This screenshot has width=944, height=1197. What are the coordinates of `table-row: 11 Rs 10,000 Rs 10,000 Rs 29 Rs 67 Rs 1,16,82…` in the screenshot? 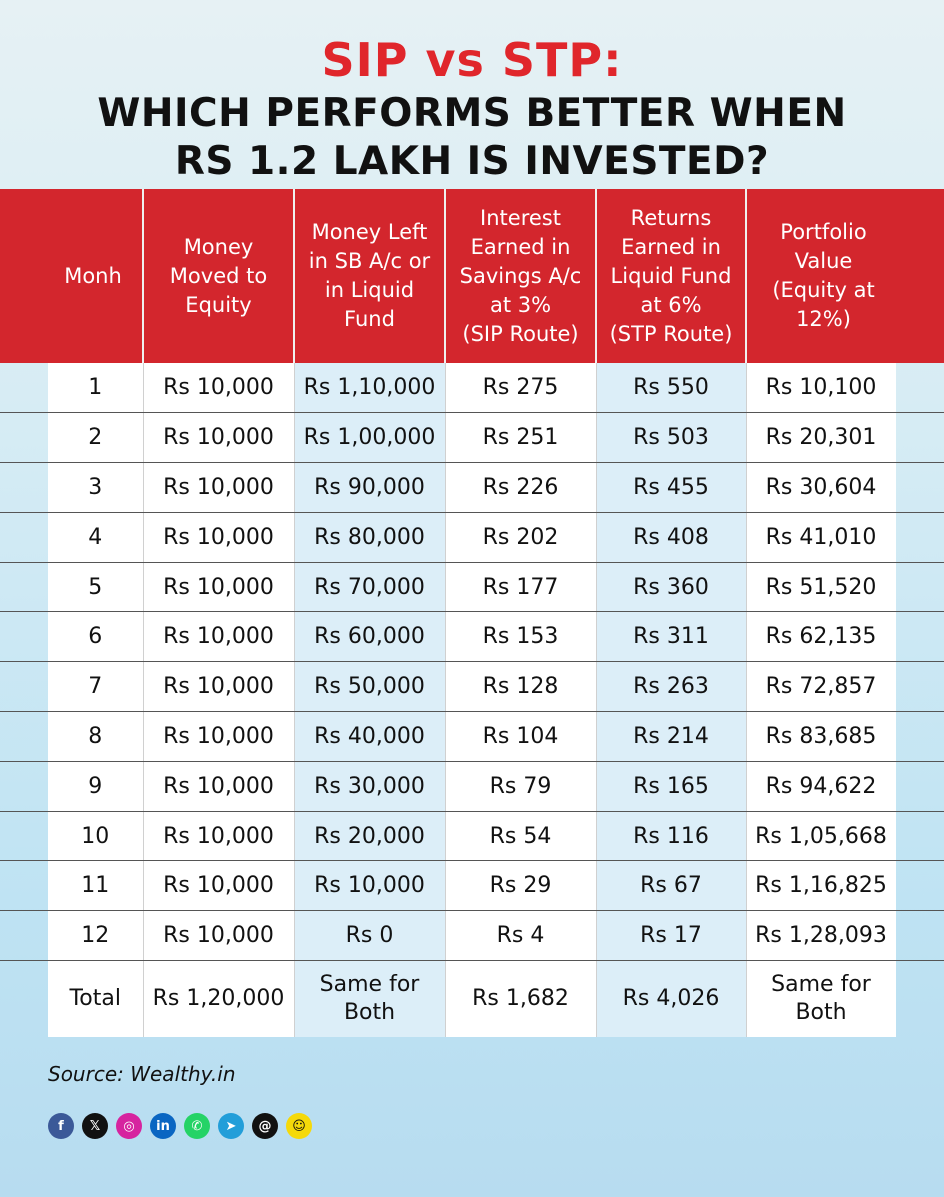 It's located at (472, 886).